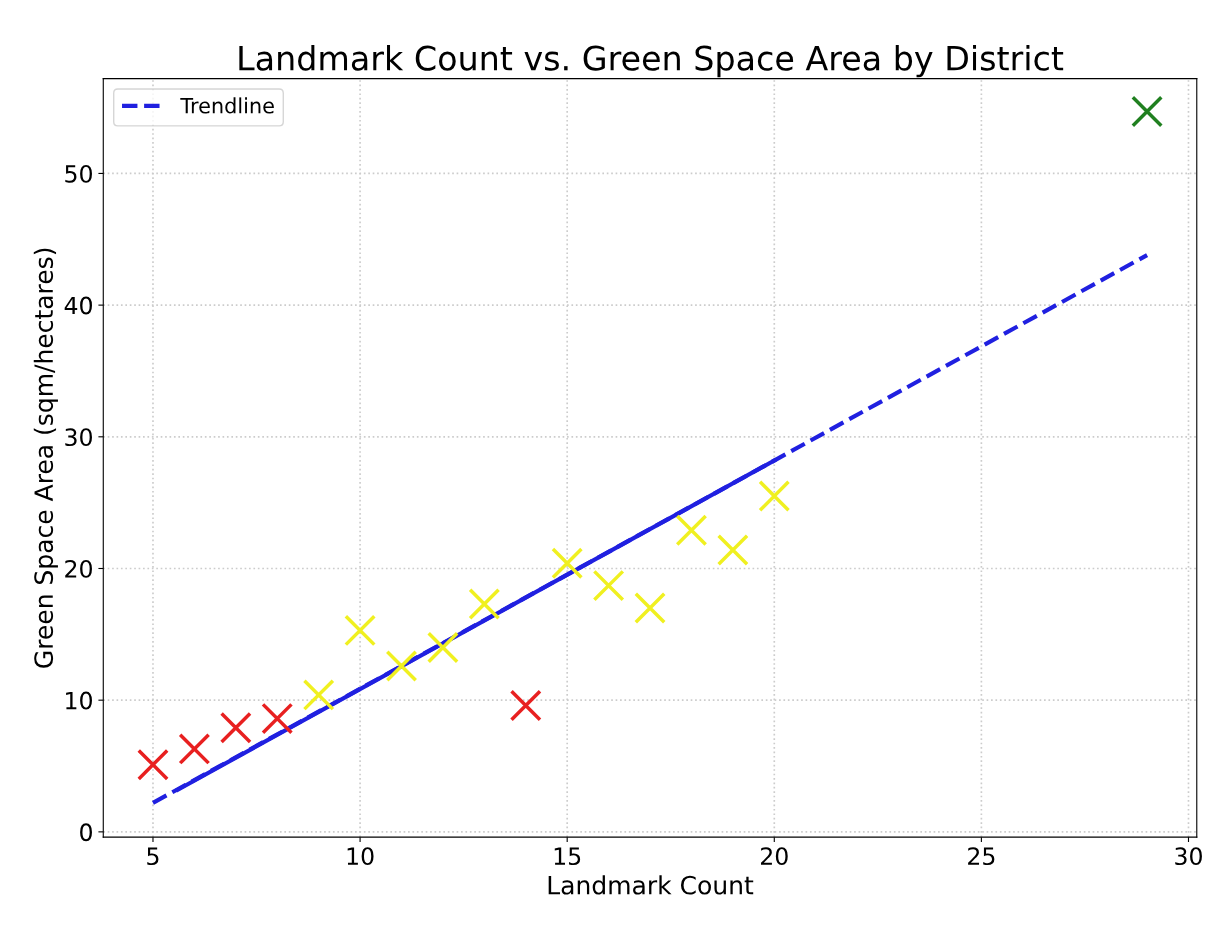 This screenshot has height=925, width=1215. What do you see at coordinates (45, 458) in the screenshot?
I see `y-axis-title: Green Space Area (sqm/hectares)` at bounding box center [45, 458].